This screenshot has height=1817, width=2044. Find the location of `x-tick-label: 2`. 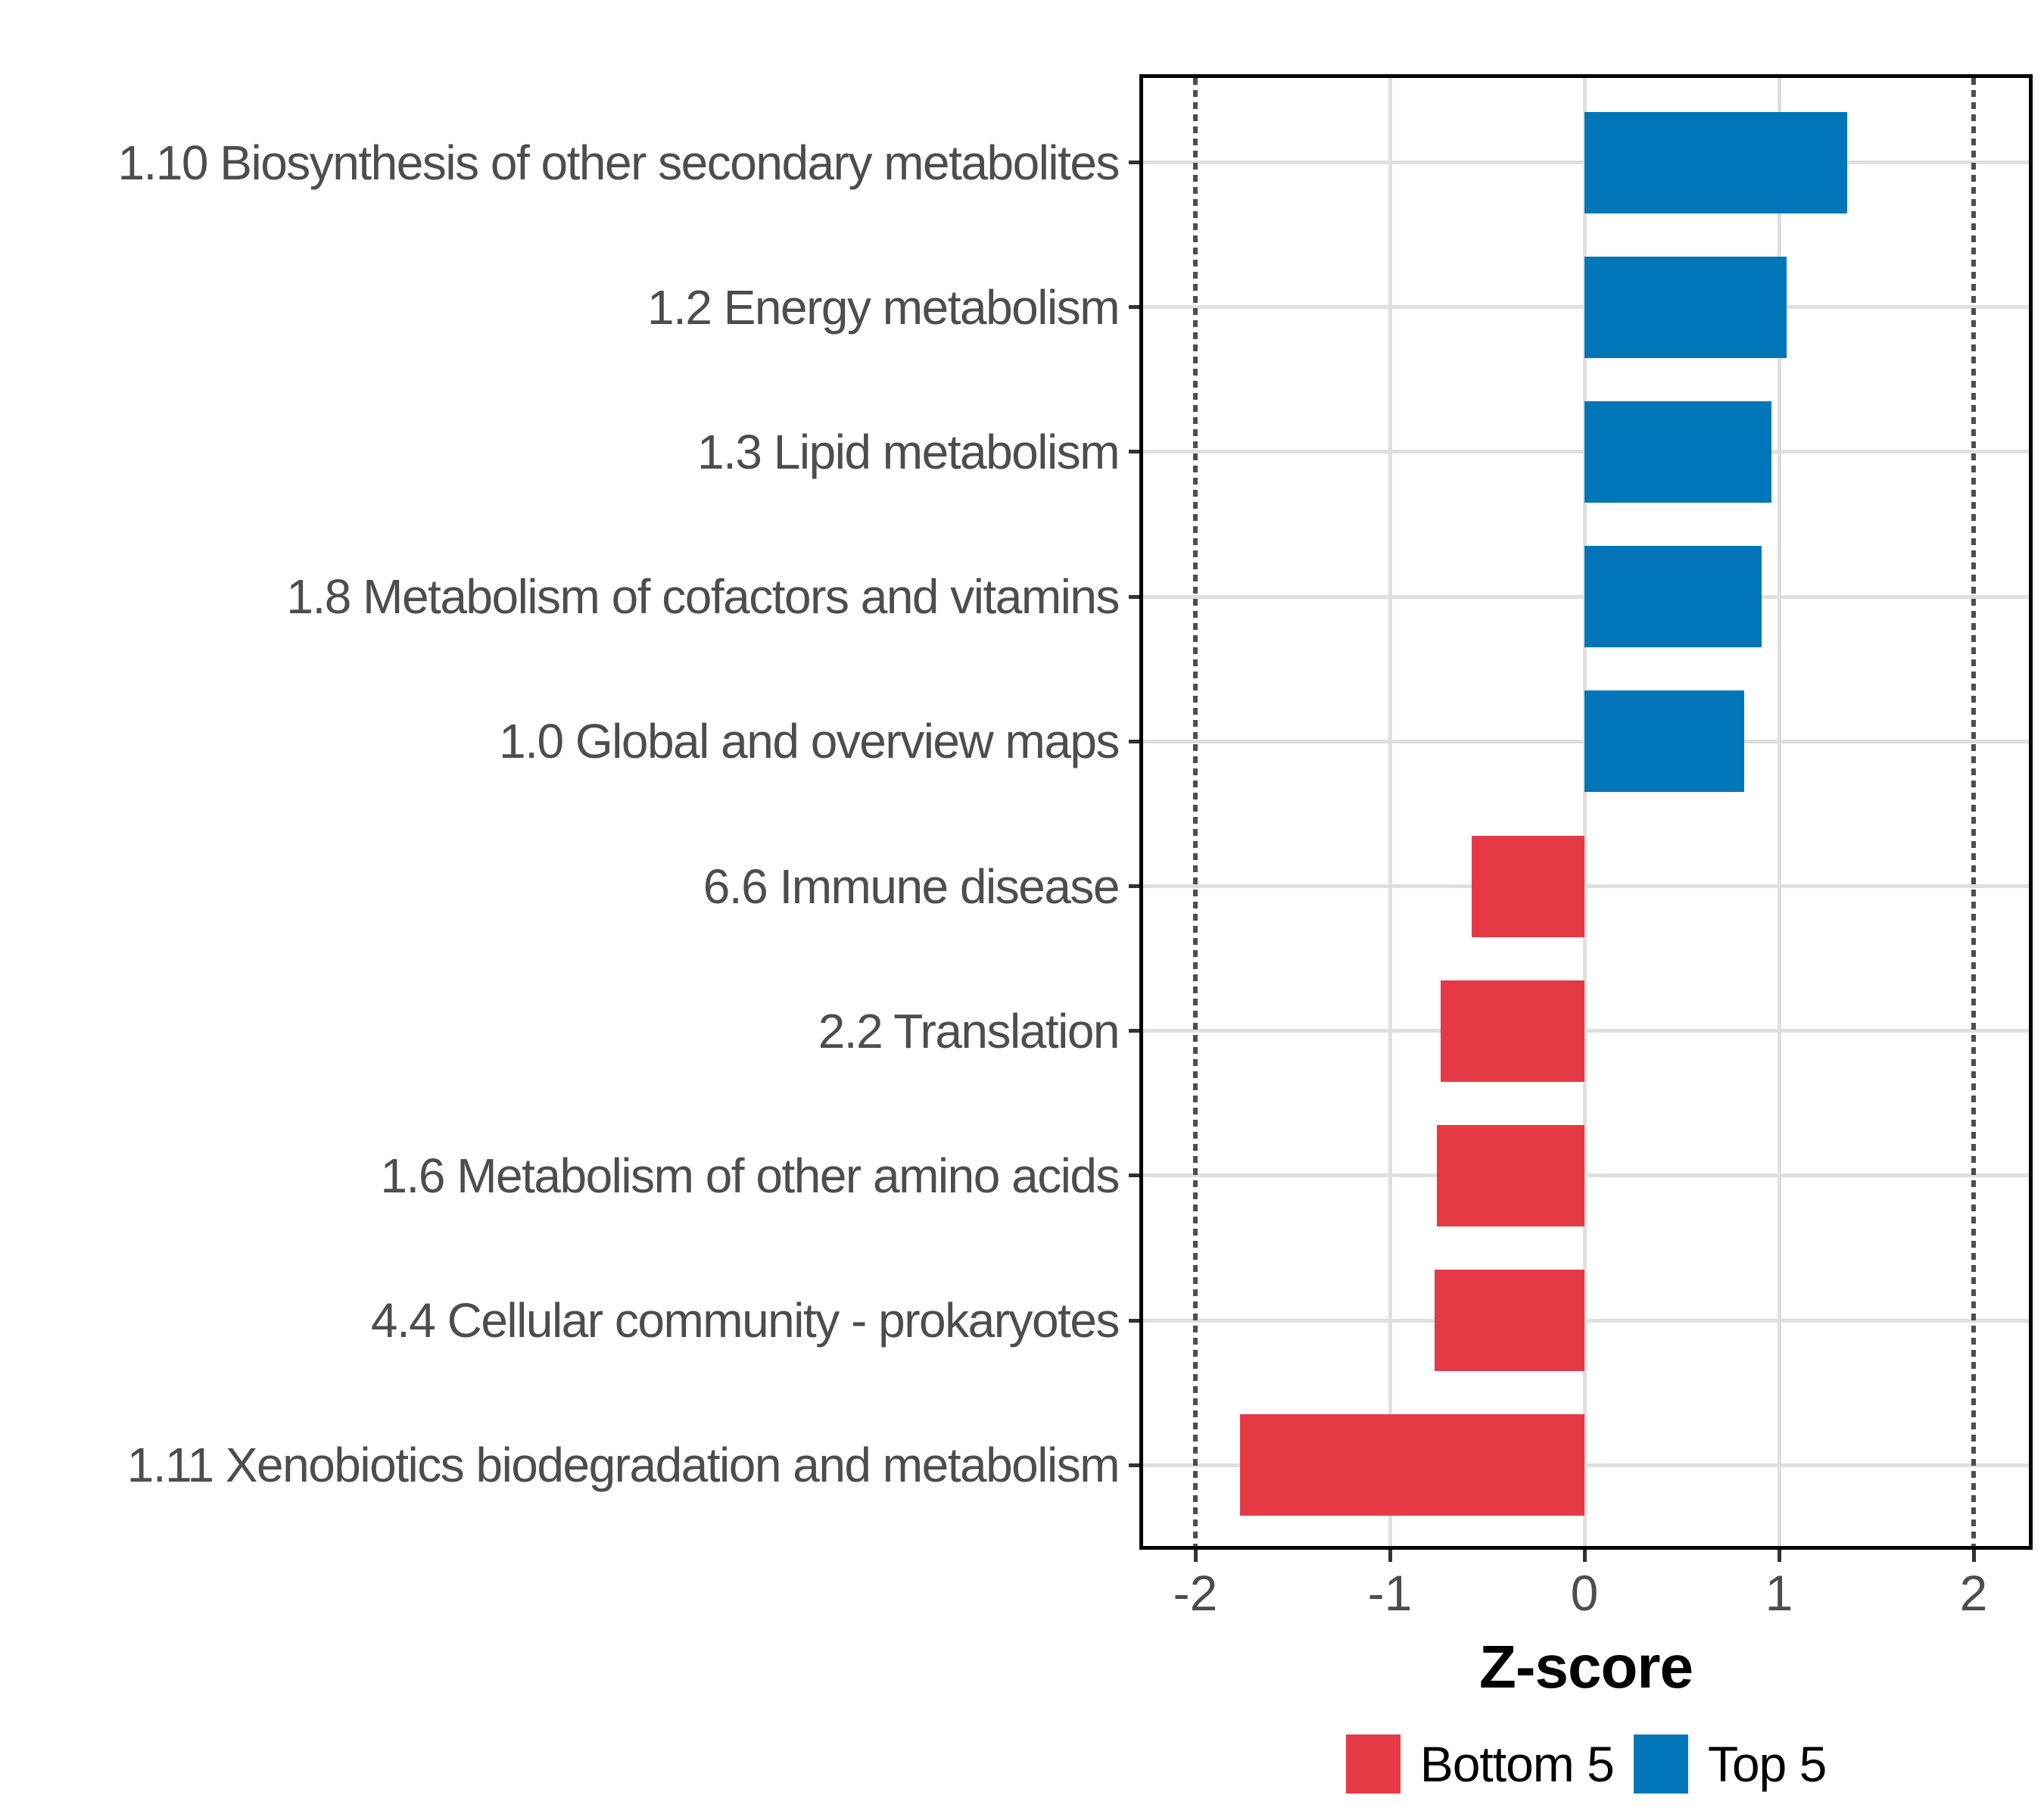

x-tick-label: 2 is located at coordinates (1973, 1593).